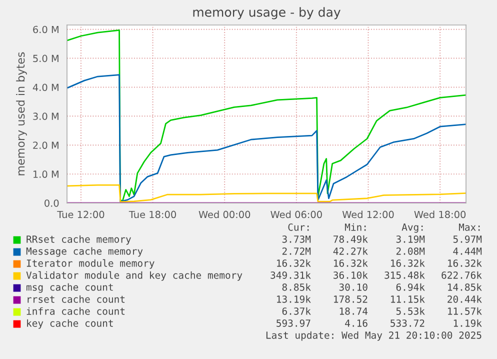 Image resolution: width=497 pixels, height=359 pixels. What do you see at coordinates (465, 287) in the screenshot?
I see `text: 14.85k` at bounding box center [465, 287].